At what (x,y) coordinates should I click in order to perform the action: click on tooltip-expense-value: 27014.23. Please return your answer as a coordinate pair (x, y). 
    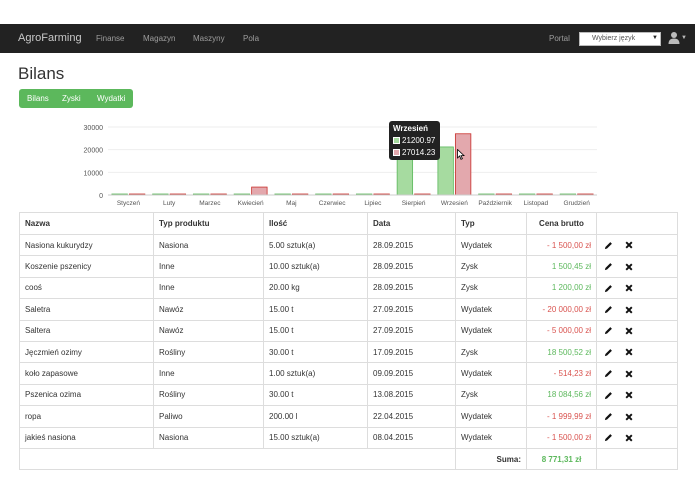
    Looking at the image, I should click on (419, 152).